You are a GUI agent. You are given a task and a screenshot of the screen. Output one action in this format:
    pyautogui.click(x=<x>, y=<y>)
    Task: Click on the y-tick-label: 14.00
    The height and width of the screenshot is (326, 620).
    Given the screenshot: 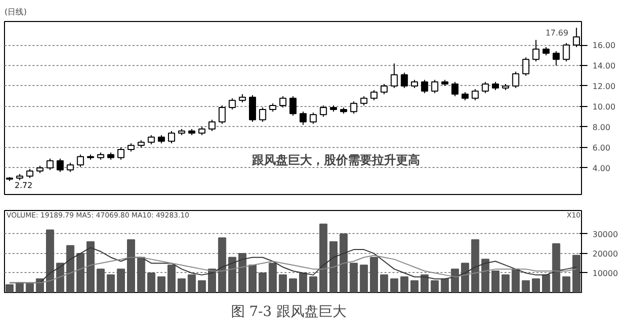 What is the action you would take?
    pyautogui.click(x=604, y=66)
    